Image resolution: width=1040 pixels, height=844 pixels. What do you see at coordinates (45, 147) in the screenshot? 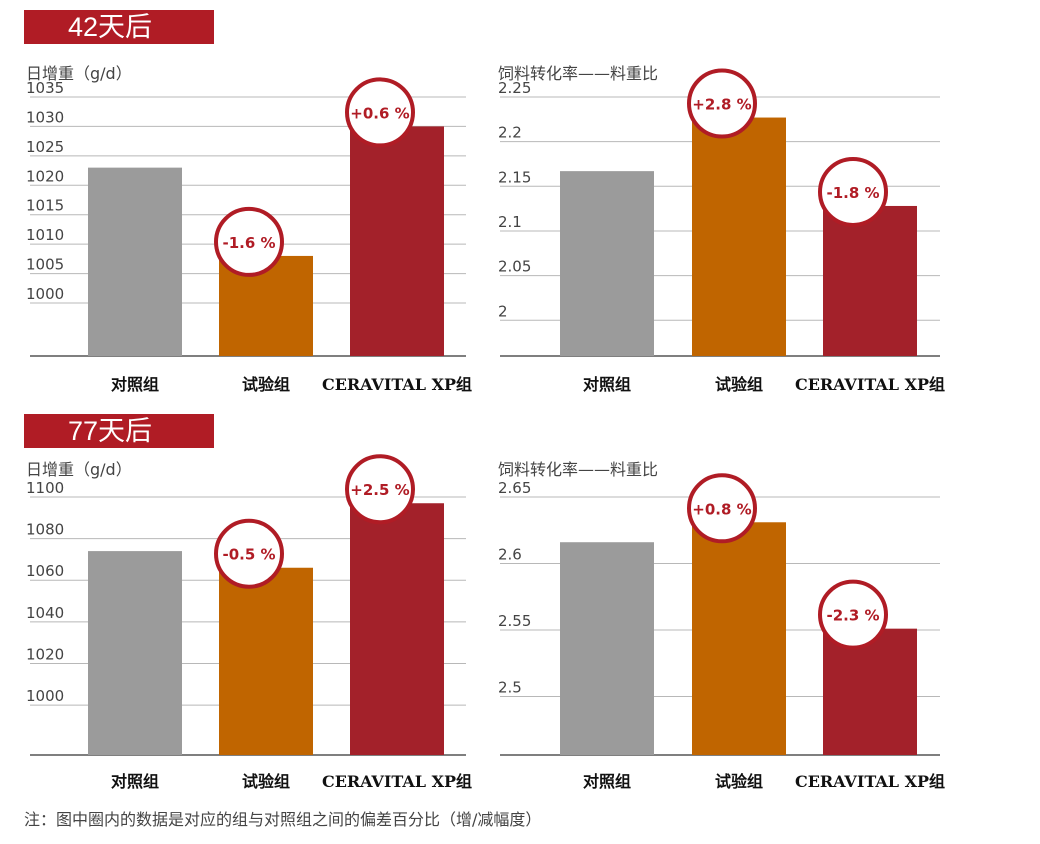
I see `y-tick-label: 1025` at bounding box center [45, 147].